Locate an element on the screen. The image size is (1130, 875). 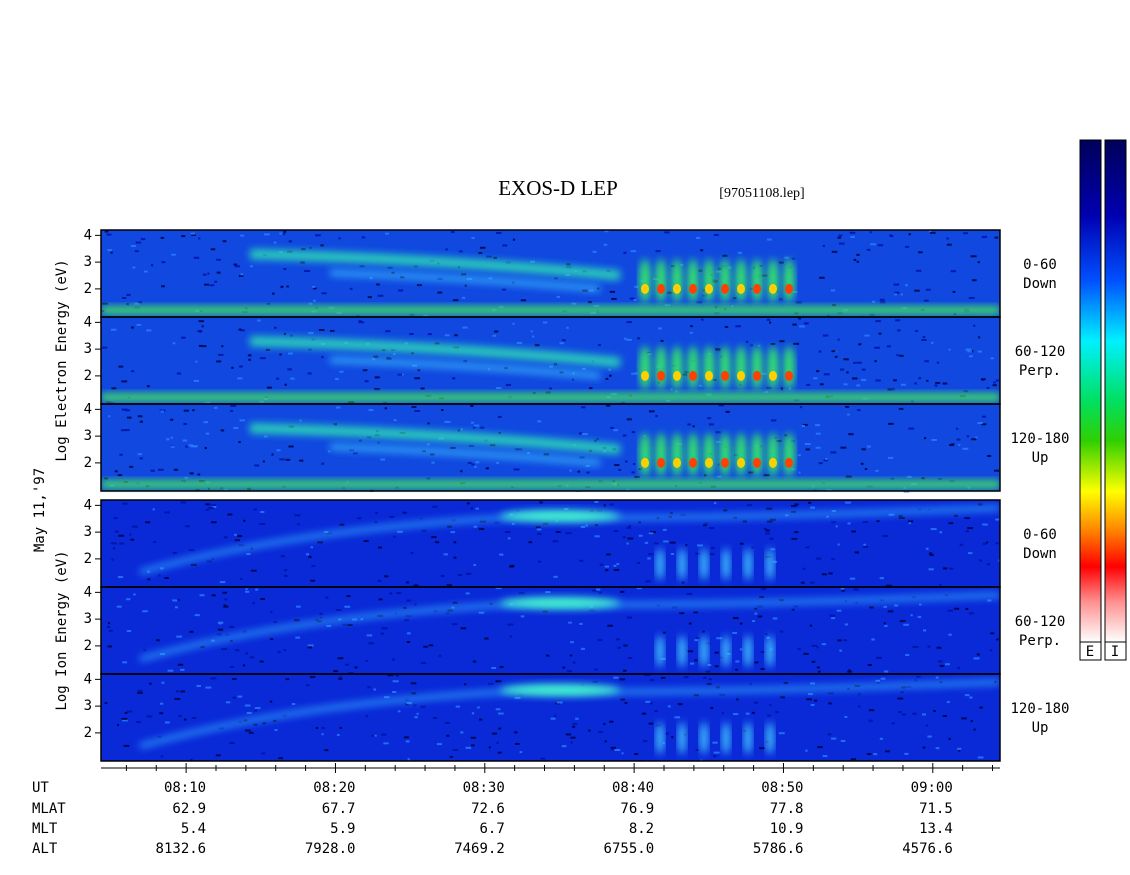
spectrogram-band is located at coordinates (435, 439).